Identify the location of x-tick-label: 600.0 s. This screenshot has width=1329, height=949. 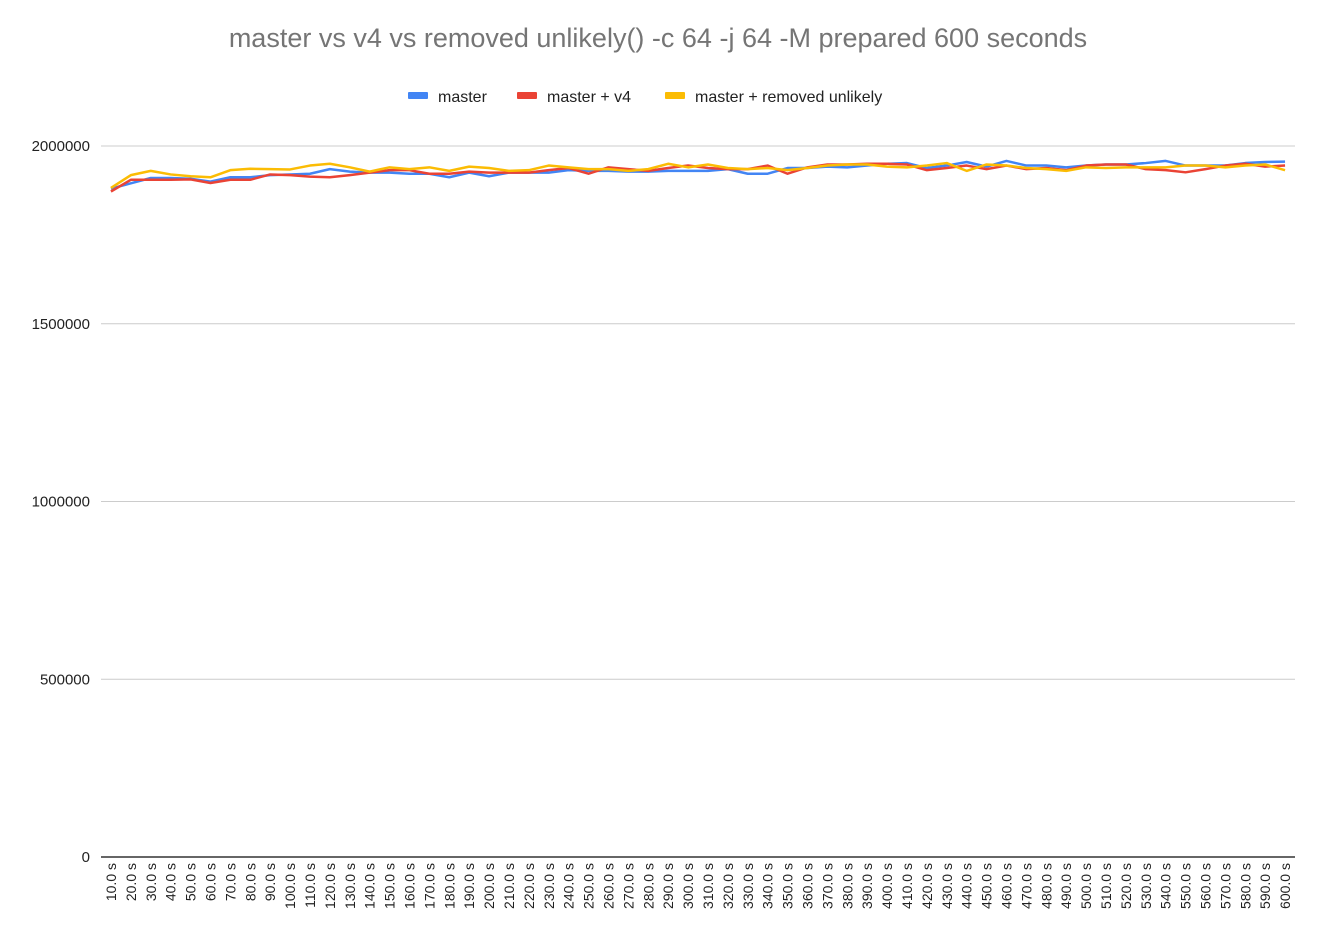
(1285, 886).